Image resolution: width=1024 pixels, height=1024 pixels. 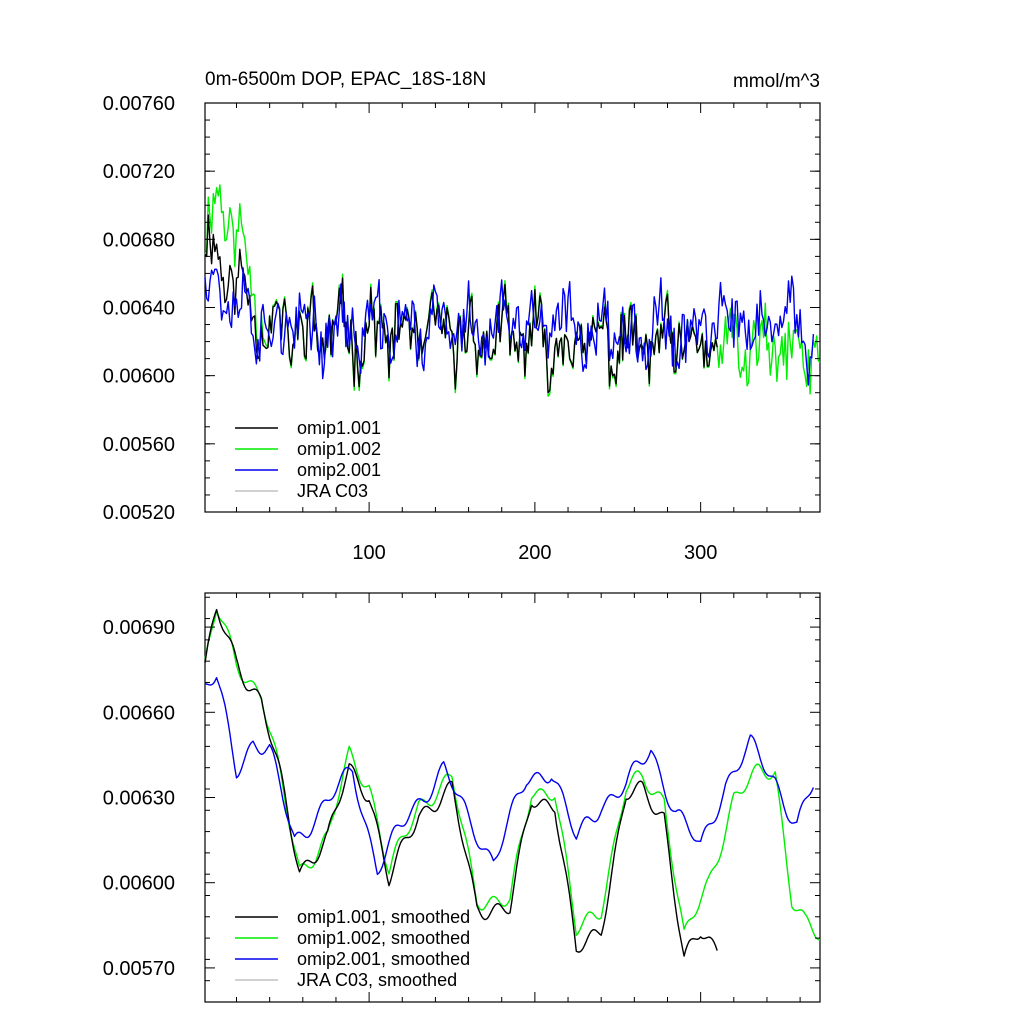 I want to click on x-tick-label: 300, so click(x=700, y=553).